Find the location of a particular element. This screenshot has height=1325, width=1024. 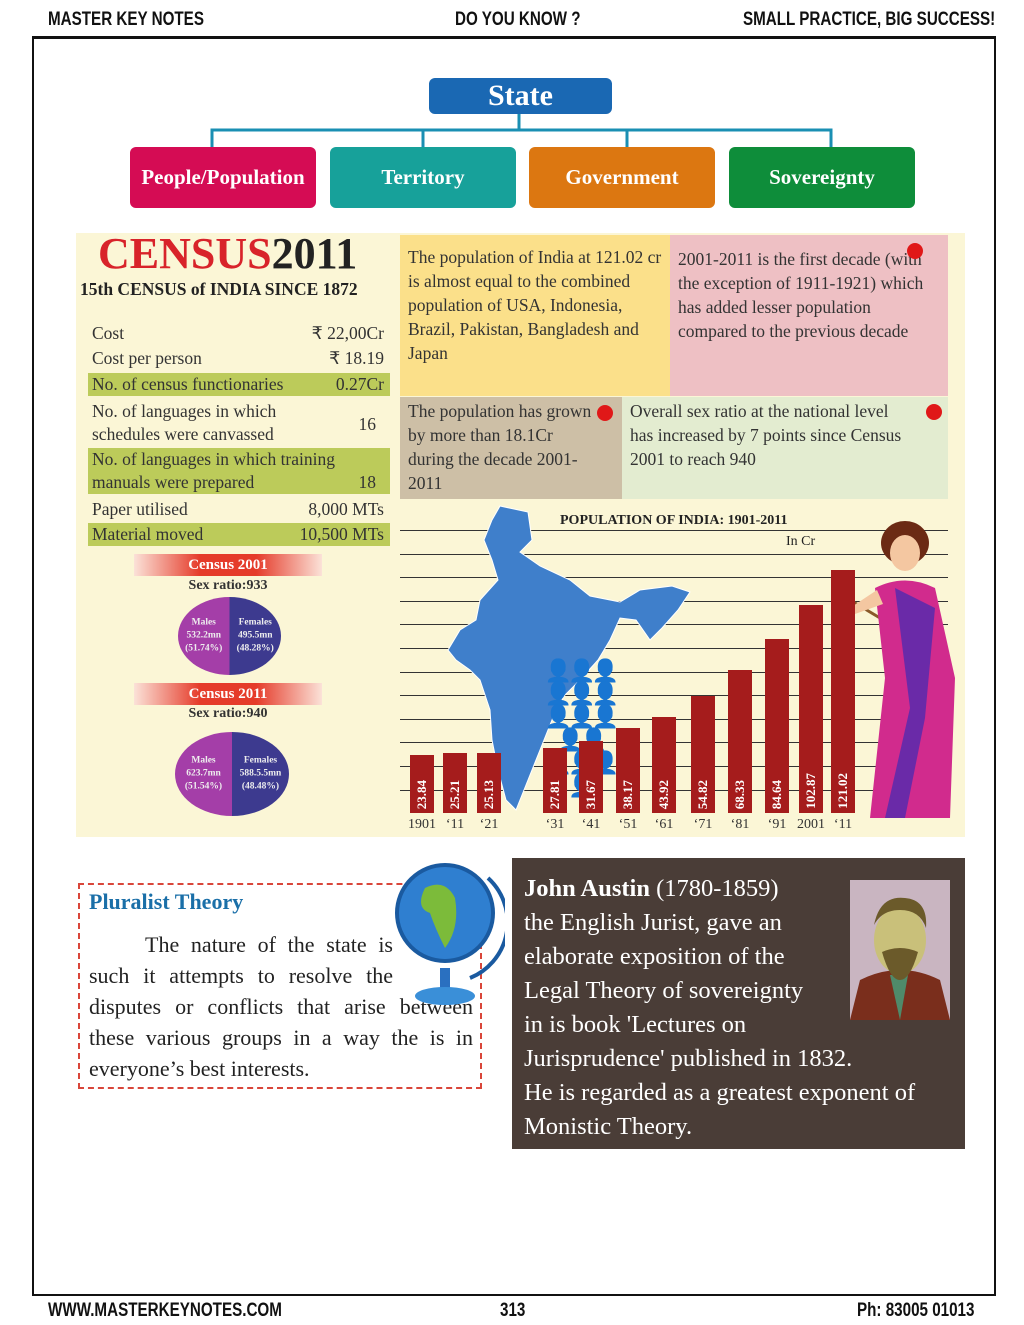

bar-value-label: 68.33 is located at coordinates (739, 794).